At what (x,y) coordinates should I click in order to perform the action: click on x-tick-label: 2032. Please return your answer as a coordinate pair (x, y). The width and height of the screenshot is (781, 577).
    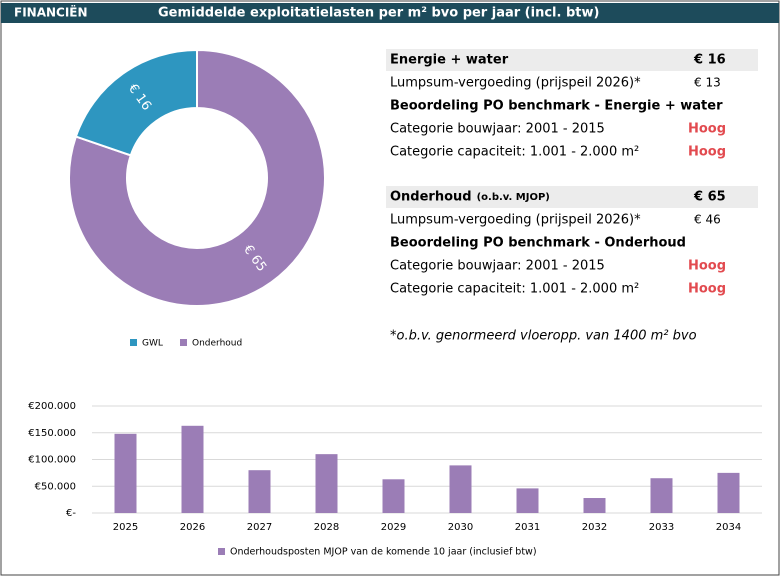
    Looking at the image, I should click on (594, 527).